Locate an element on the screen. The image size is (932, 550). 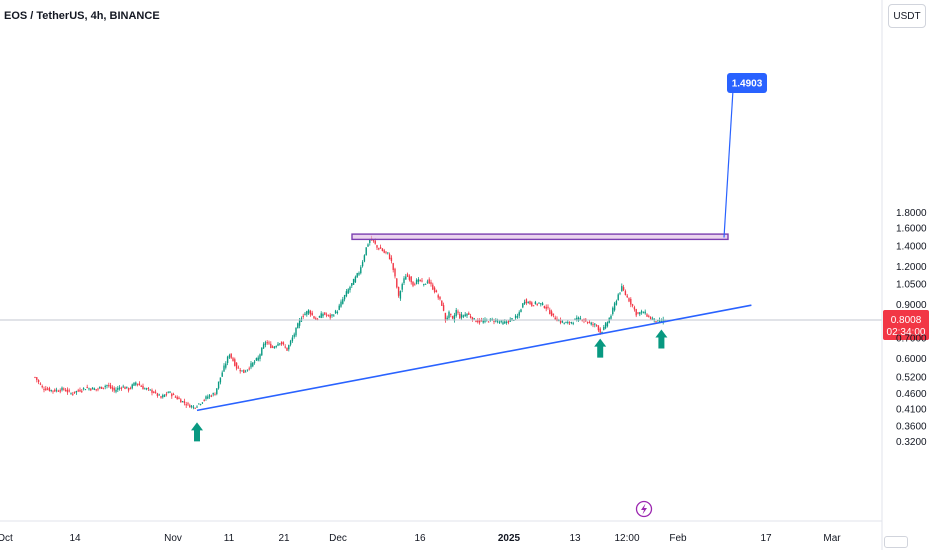
x-tick-label: Oct is located at coordinates (6, 538).